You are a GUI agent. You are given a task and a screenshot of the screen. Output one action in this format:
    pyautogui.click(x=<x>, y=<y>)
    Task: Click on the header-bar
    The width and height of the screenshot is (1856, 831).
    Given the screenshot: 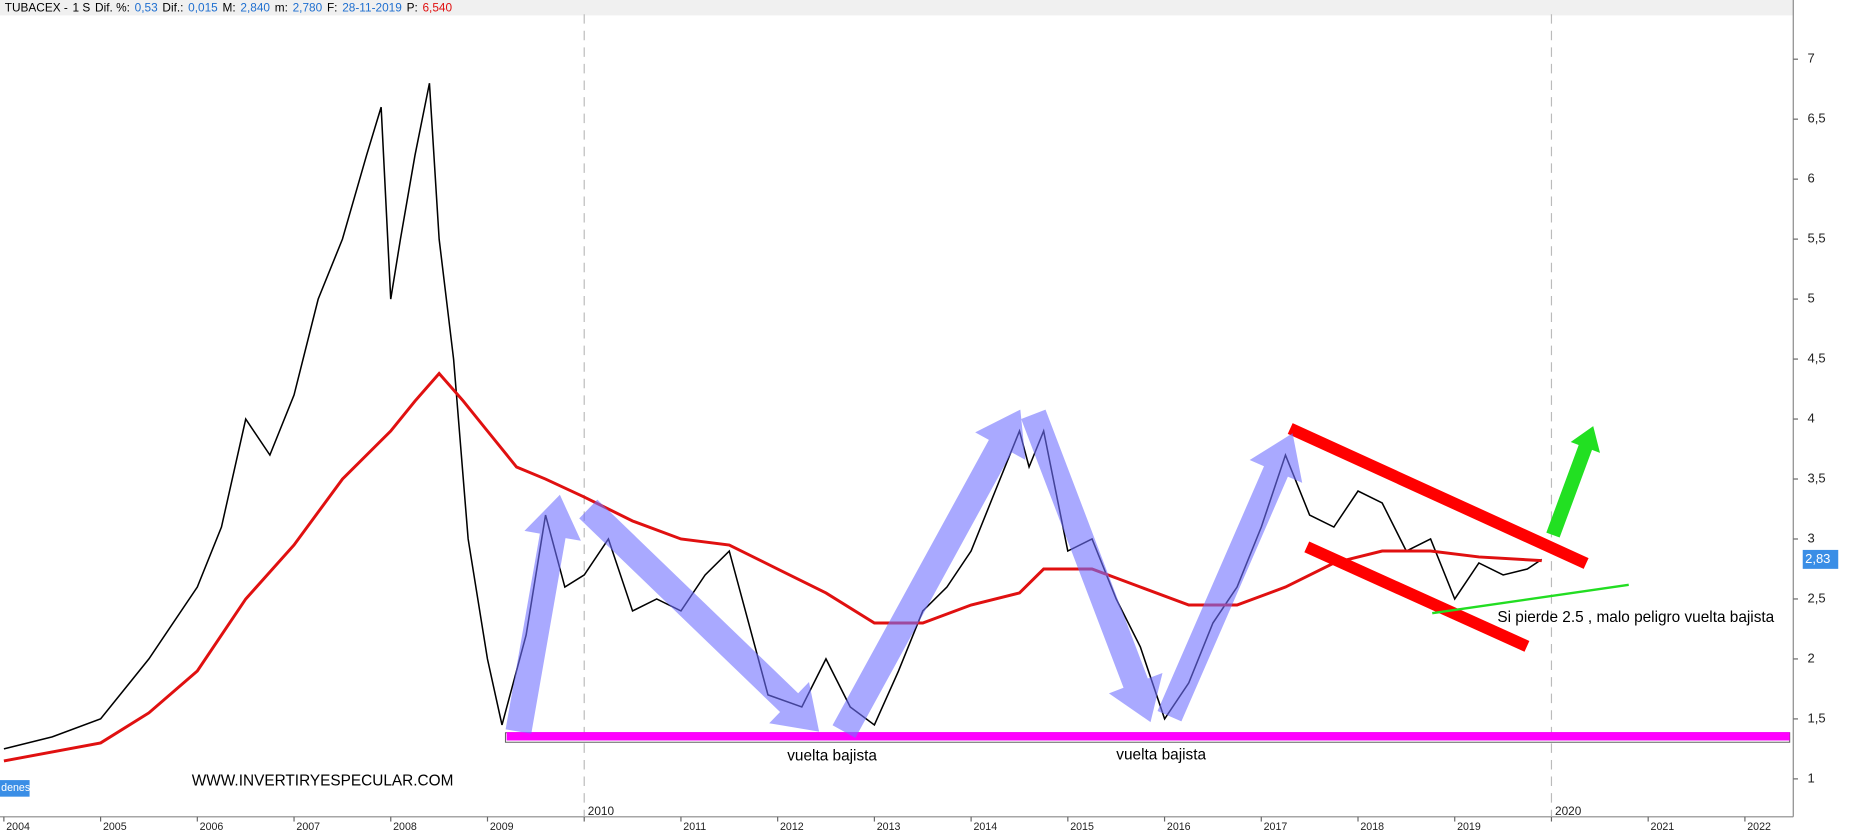 What is the action you would take?
    pyautogui.click(x=897, y=8)
    